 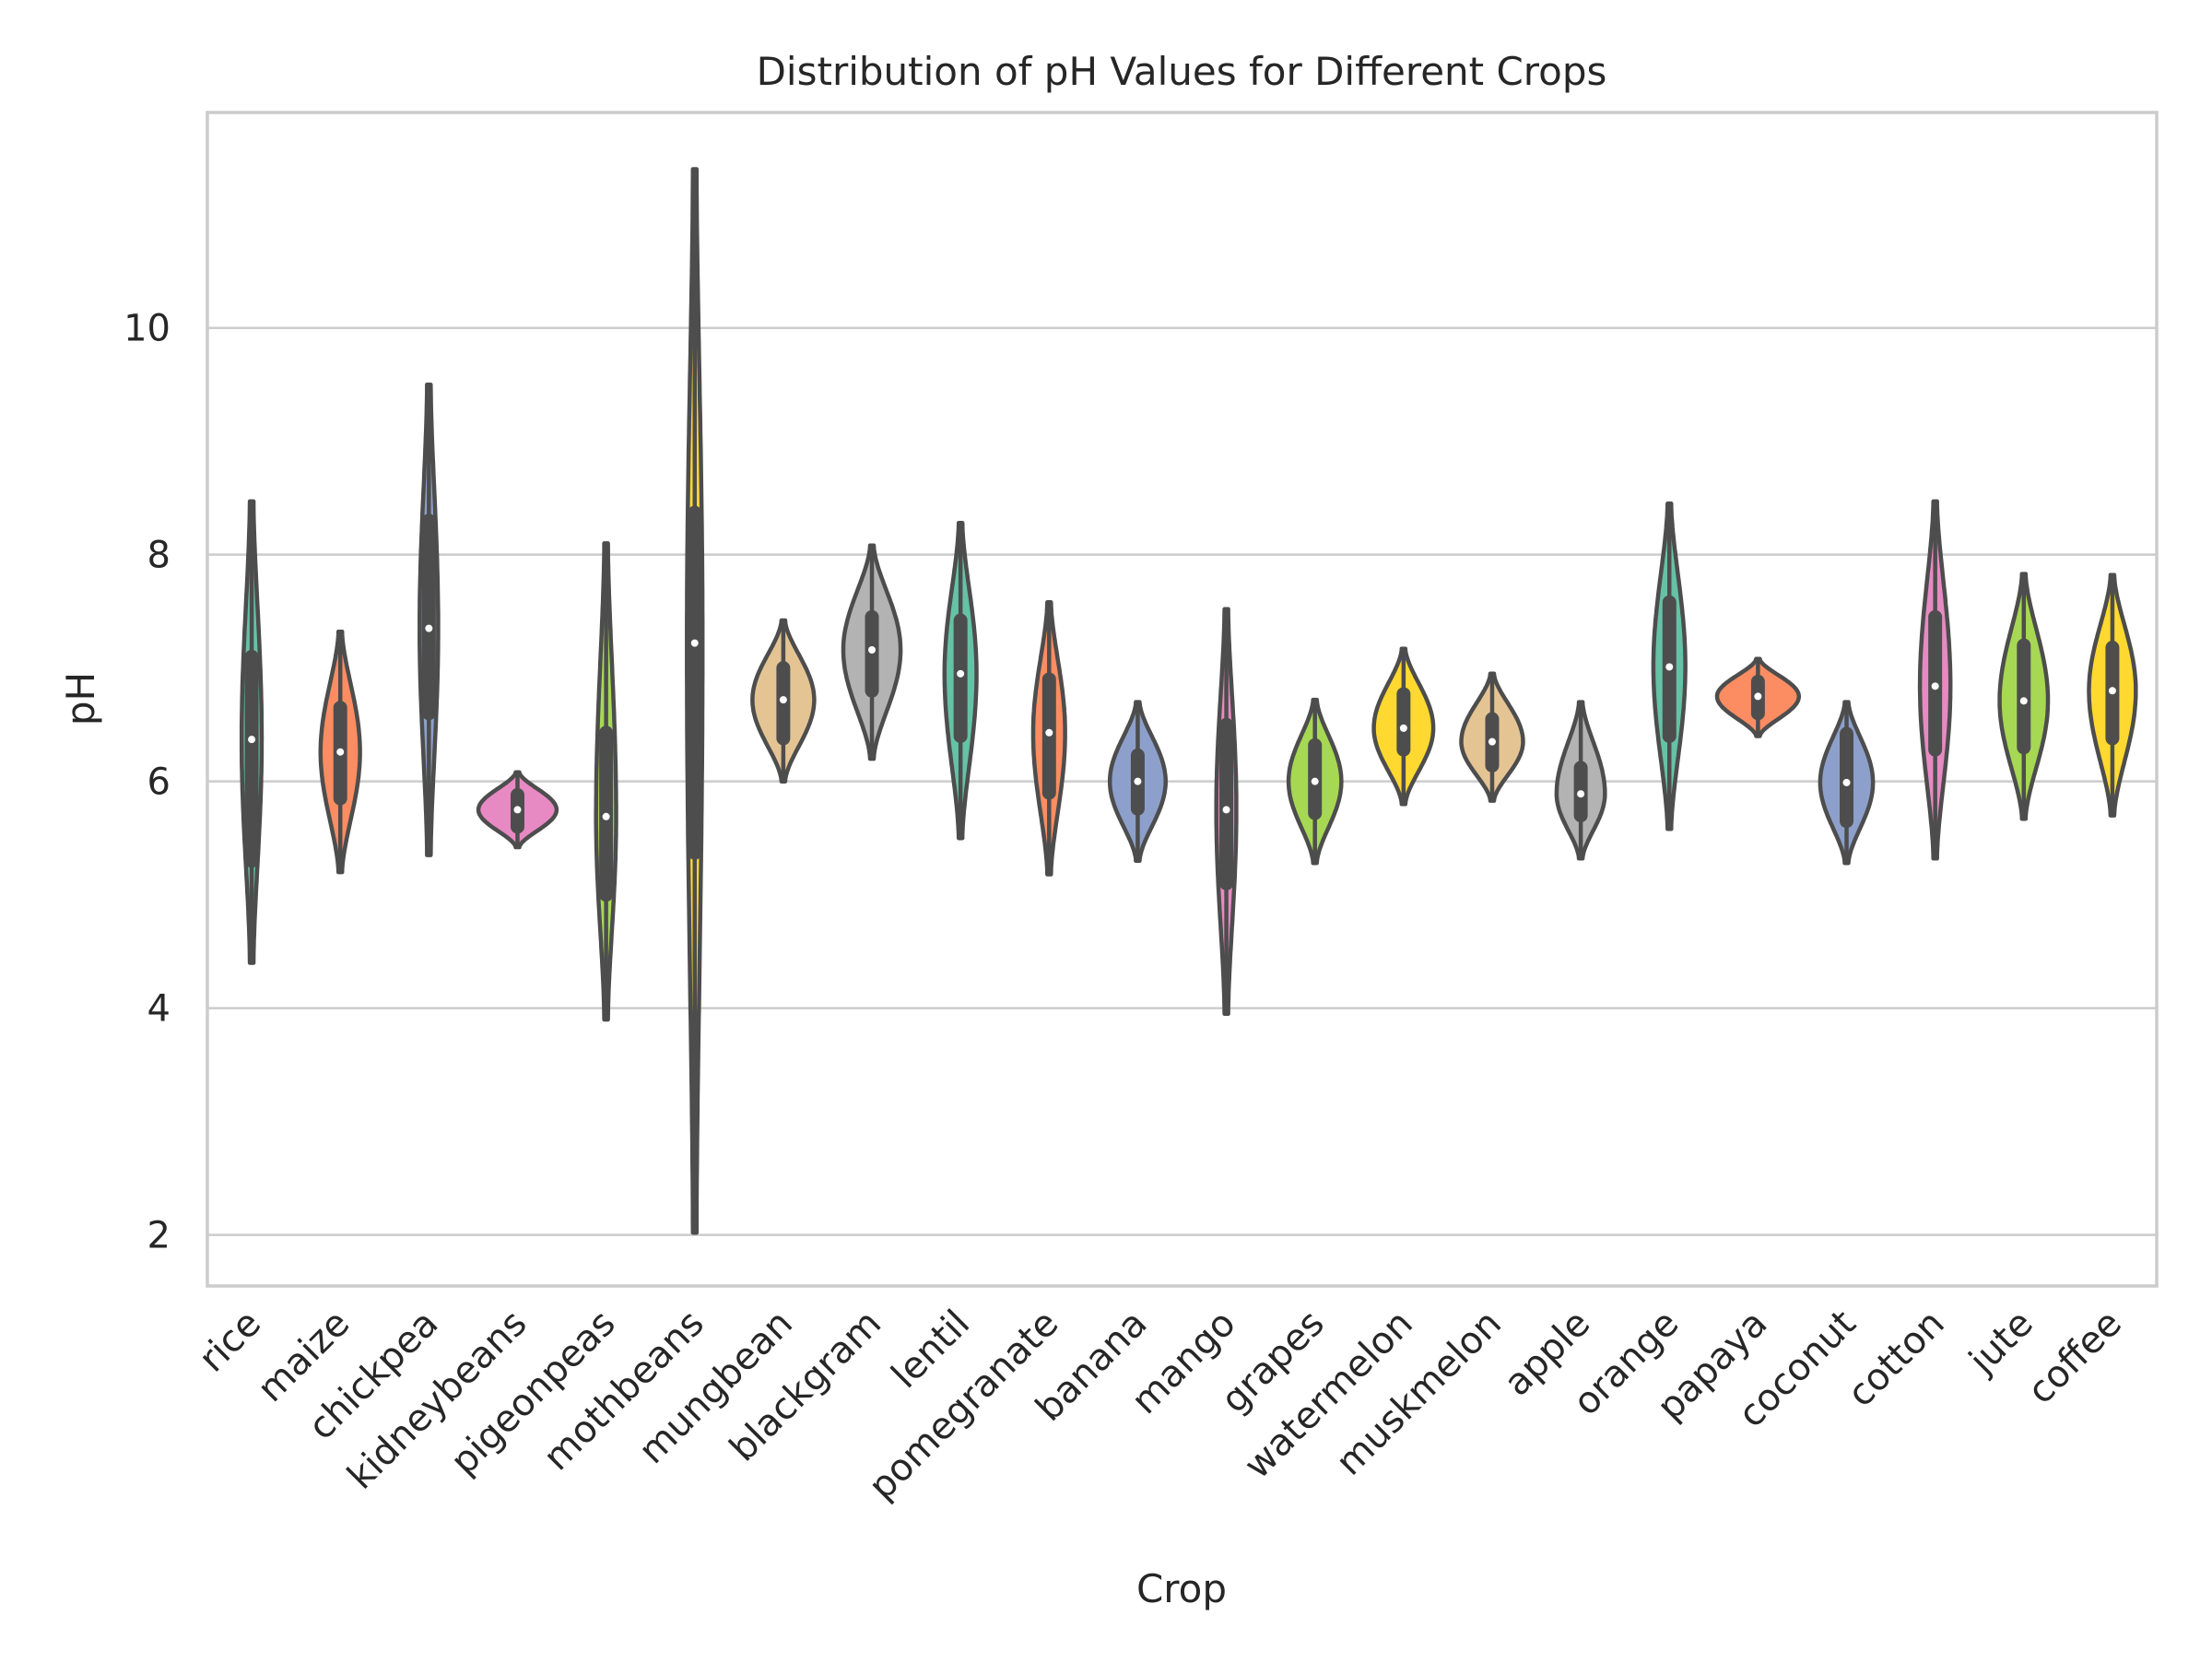 What do you see at coordinates (147, 329) in the screenshot?
I see `y-tick-label: 10` at bounding box center [147, 329].